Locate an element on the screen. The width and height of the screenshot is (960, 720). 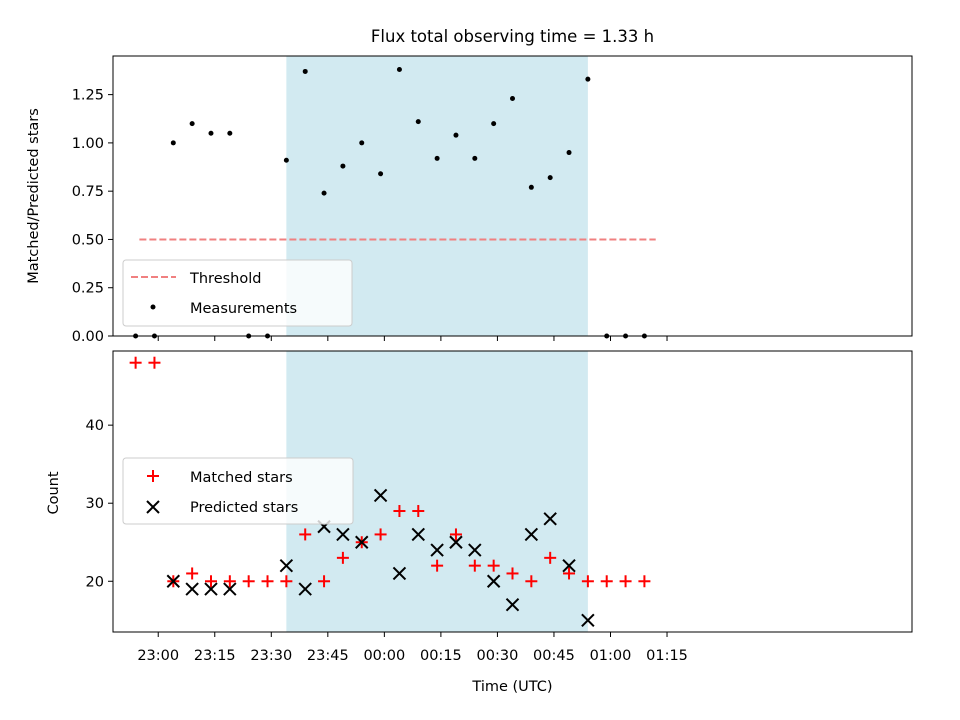
count-y-axis-label: Count is located at coordinates (54, 492).